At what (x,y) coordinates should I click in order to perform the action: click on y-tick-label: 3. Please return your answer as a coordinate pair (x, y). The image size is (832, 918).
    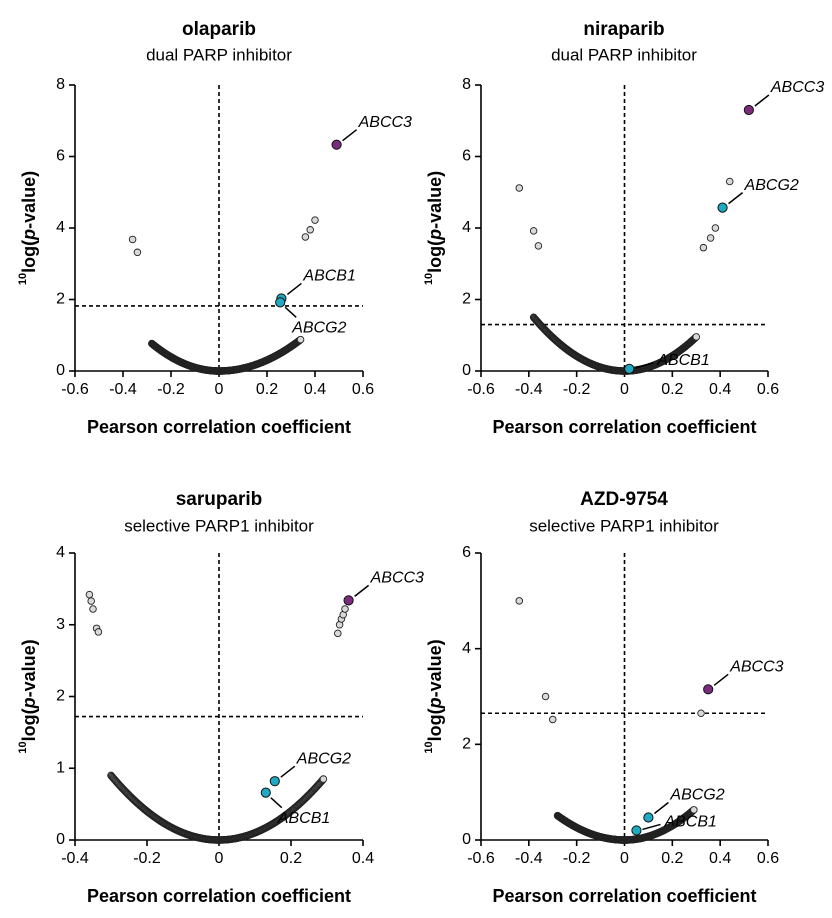
    Looking at the image, I should click on (60, 624).